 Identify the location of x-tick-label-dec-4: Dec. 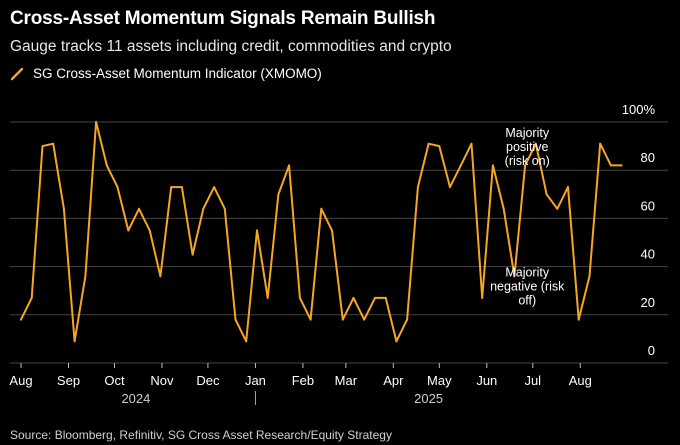
(208, 380).